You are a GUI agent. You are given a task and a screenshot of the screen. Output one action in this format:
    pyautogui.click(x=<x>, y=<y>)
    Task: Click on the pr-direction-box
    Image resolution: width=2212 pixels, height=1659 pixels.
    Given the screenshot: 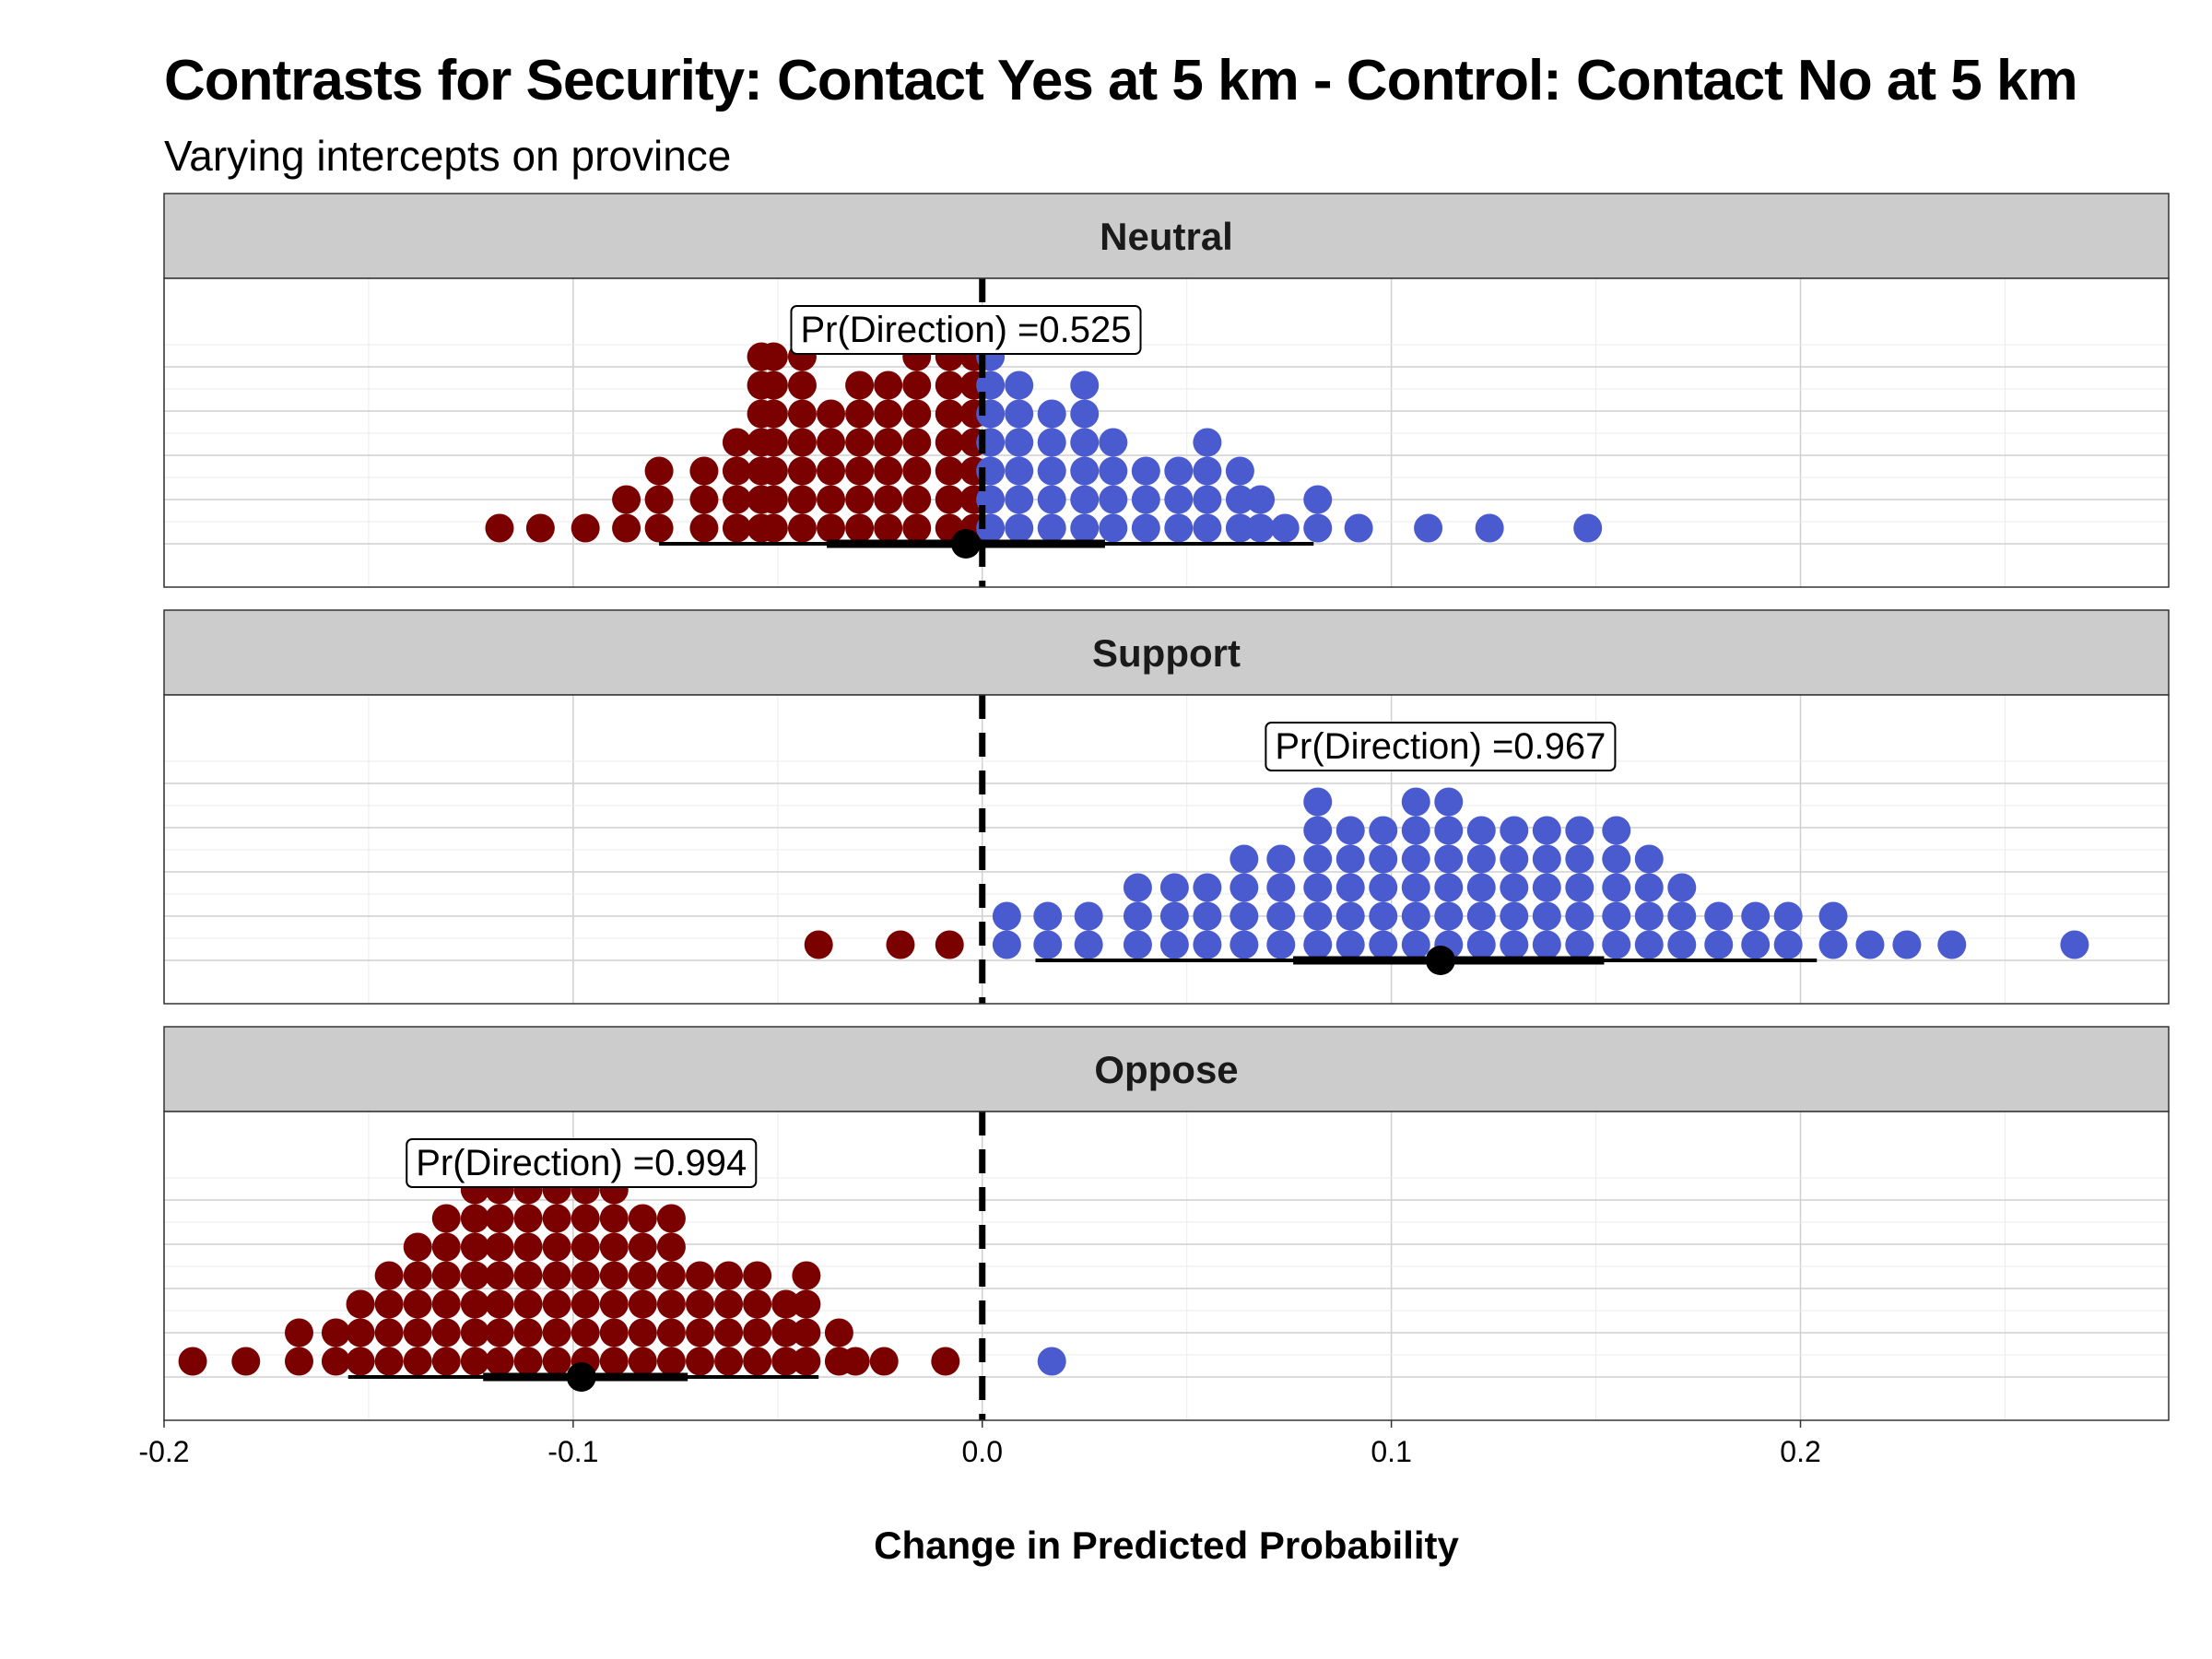 What is the action you would take?
    pyautogui.click(x=966, y=330)
    